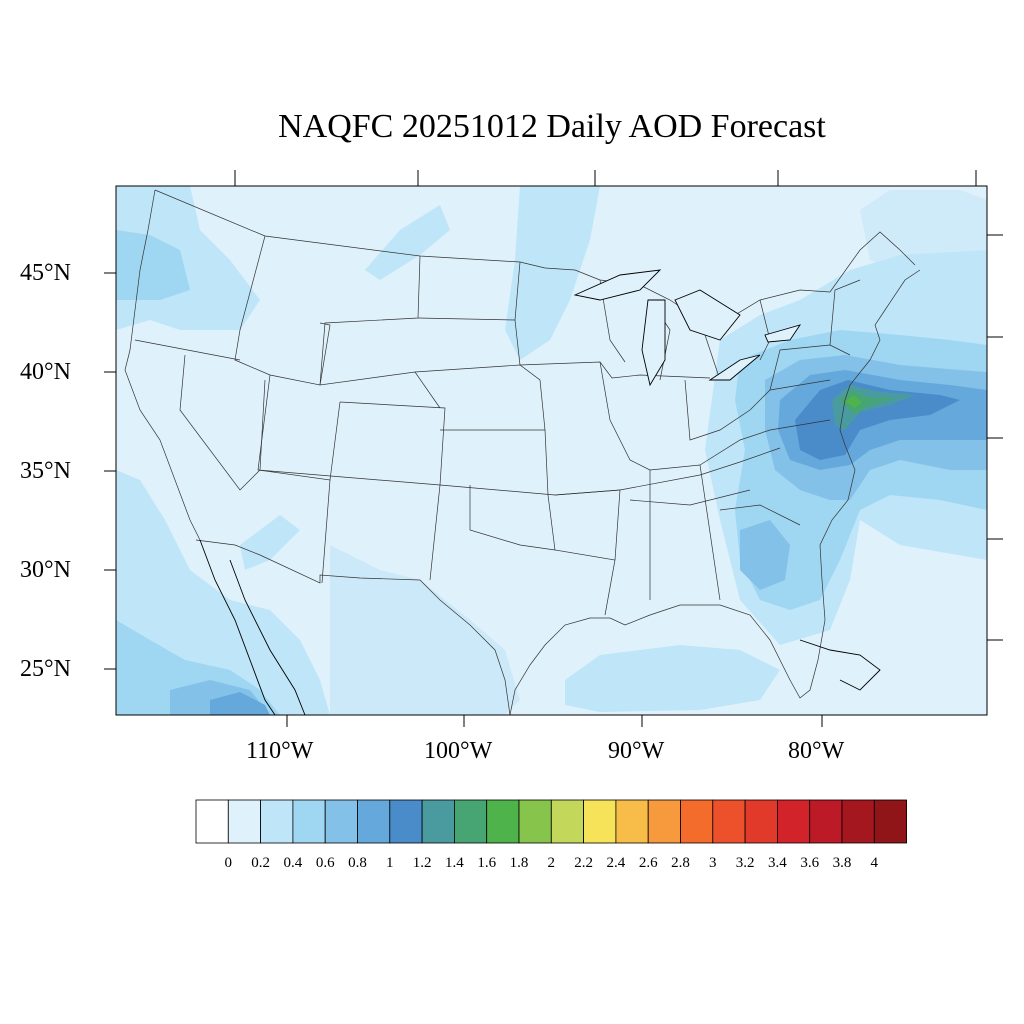 This screenshot has height=1024, width=1024. What do you see at coordinates (552, 126) in the screenshot?
I see `map-title: NAQFC 20251012 Daily AOD Forecast` at bounding box center [552, 126].